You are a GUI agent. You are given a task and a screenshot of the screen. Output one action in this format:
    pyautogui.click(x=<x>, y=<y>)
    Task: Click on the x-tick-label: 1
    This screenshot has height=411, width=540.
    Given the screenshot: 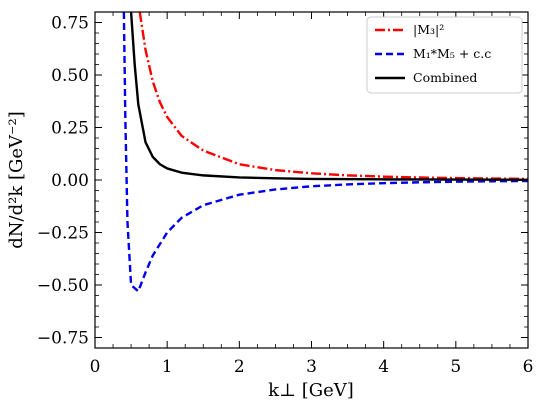 What is the action you would take?
    pyautogui.click(x=167, y=367)
    